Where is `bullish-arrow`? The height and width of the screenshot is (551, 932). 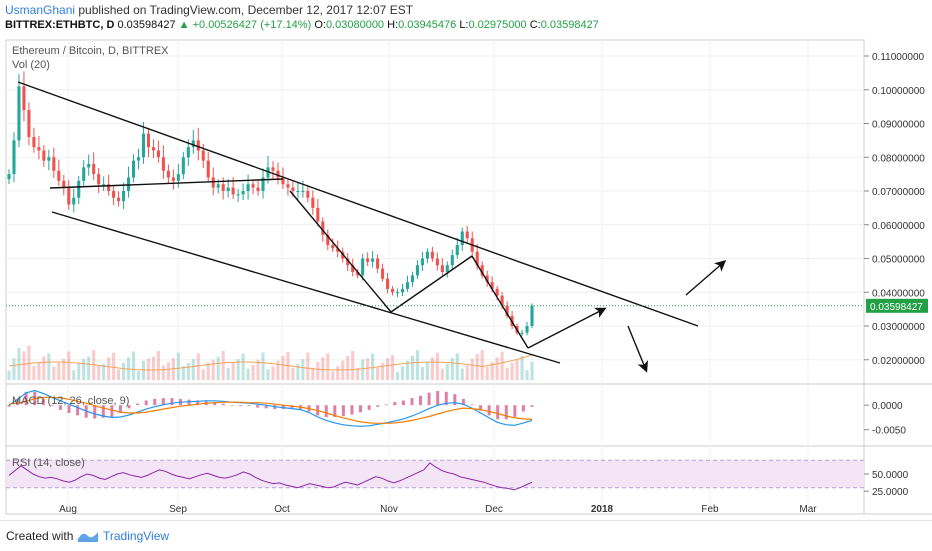
bullish-arrow is located at coordinates (567, 328).